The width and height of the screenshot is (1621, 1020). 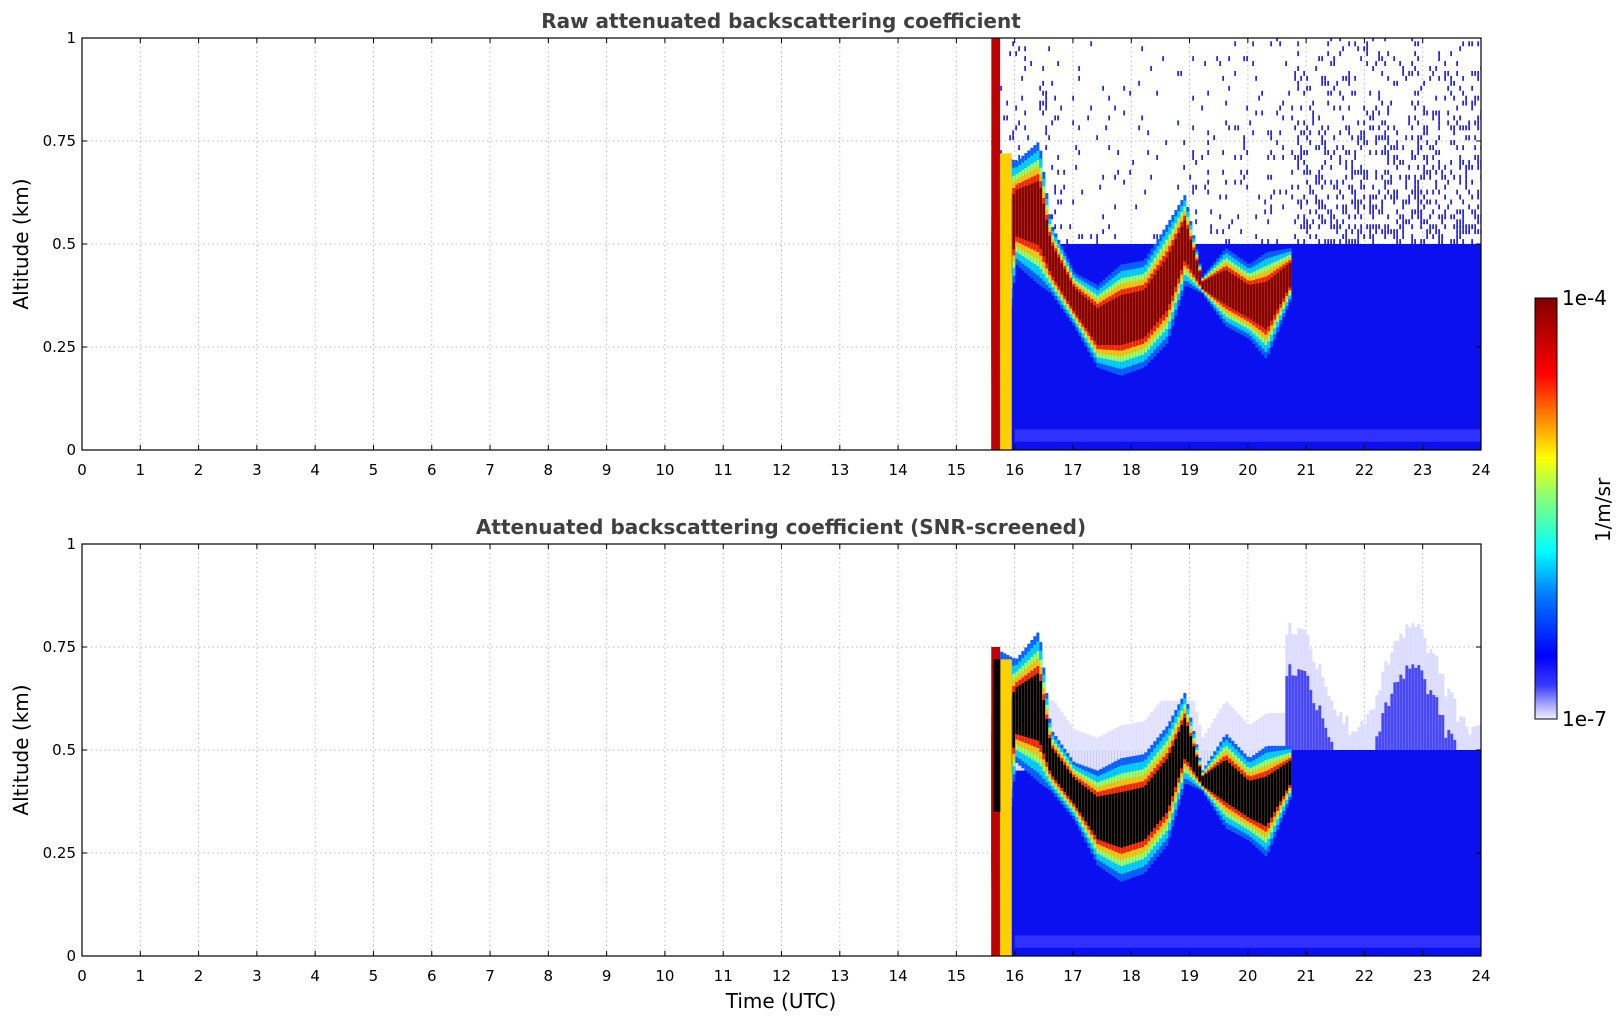 What do you see at coordinates (996, 244) in the screenshot?
I see `fog-streak` at bounding box center [996, 244].